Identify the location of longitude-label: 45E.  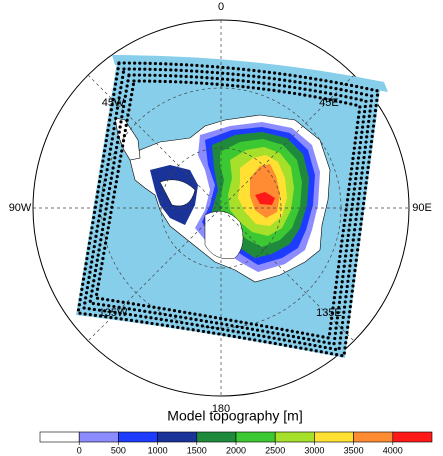
(329, 103).